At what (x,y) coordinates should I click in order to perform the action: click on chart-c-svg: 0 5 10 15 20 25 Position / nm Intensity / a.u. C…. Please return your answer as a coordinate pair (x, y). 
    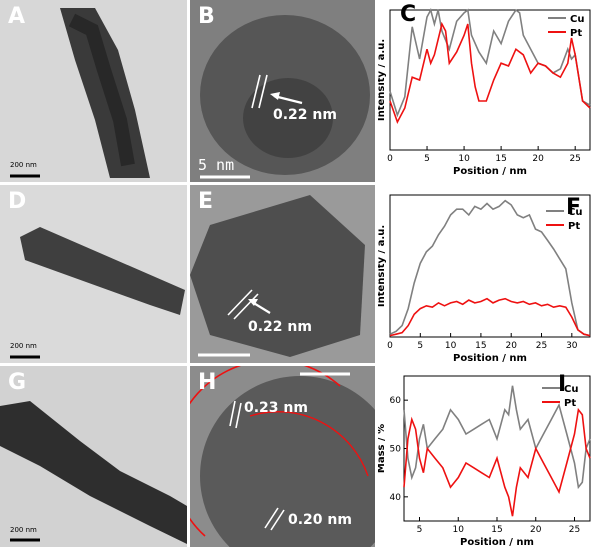
    Looking at the image, I should click on (483, 92).